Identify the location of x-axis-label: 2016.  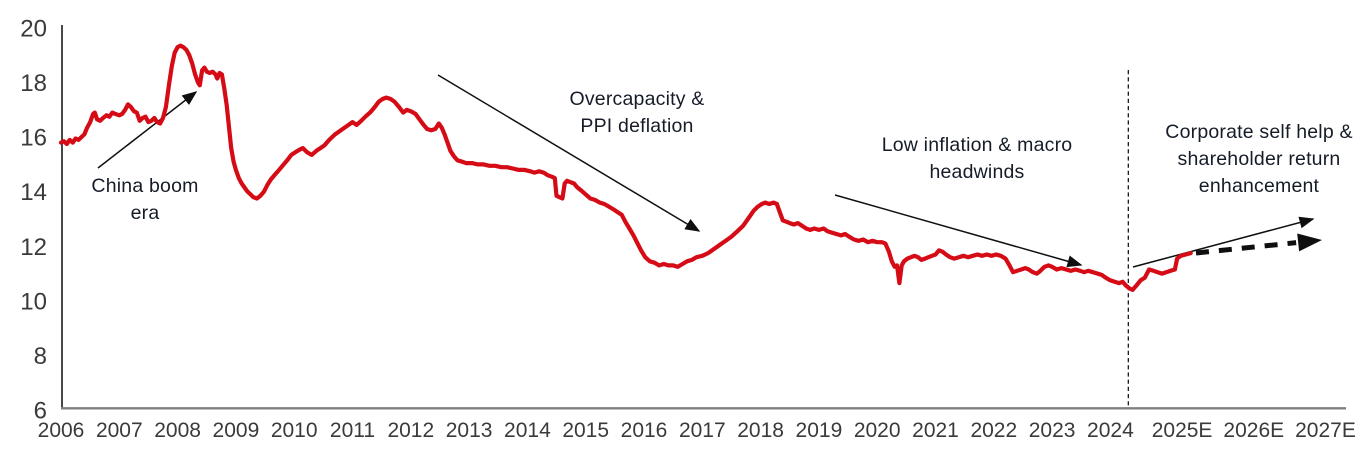
(644, 430).